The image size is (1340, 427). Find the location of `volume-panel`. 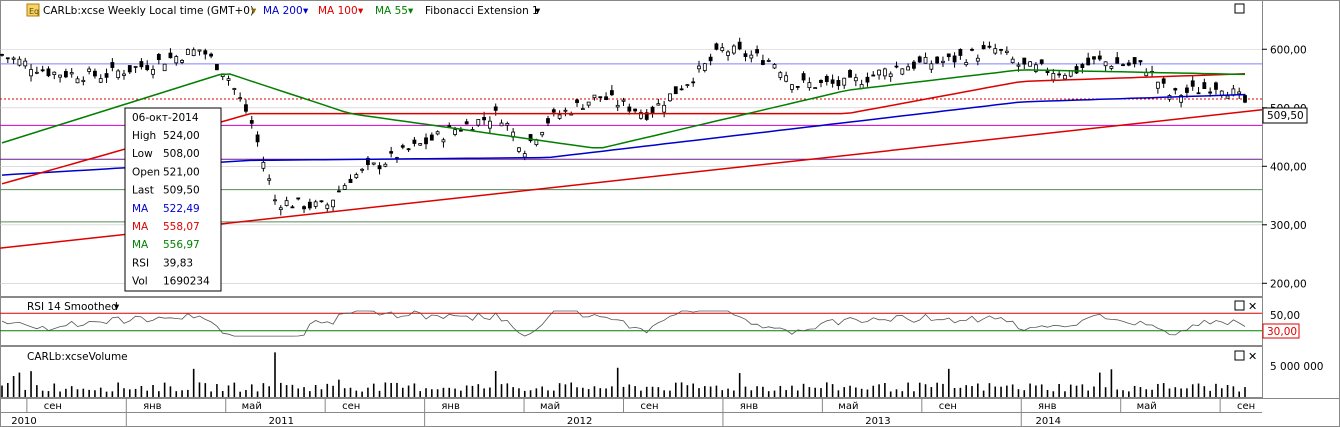

volume-panel is located at coordinates (631, 372).